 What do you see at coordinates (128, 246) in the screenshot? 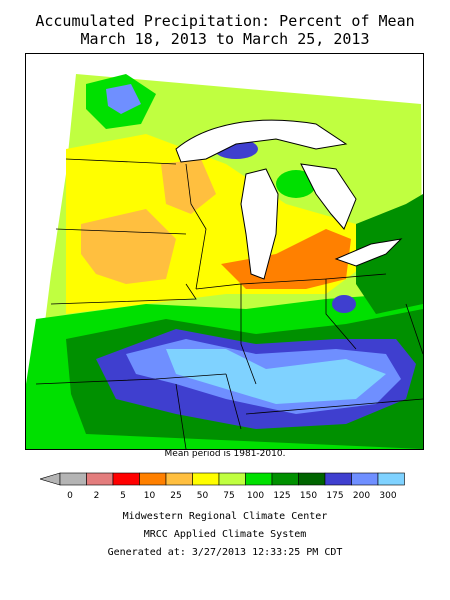
I see `zone-orange-iowa` at bounding box center [128, 246].